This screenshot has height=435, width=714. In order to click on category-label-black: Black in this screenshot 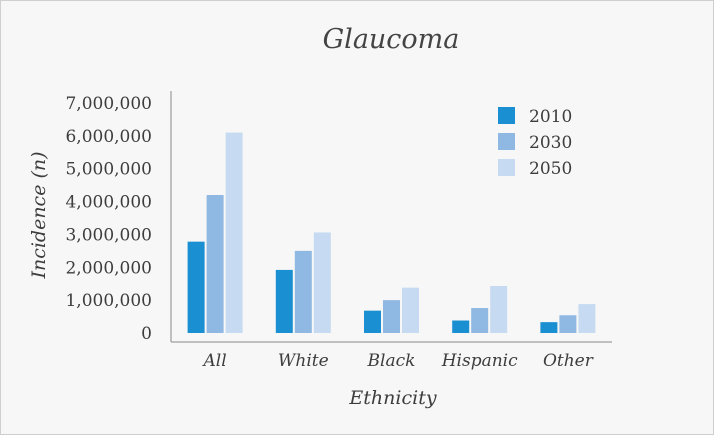, I will do `click(391, 361)`.